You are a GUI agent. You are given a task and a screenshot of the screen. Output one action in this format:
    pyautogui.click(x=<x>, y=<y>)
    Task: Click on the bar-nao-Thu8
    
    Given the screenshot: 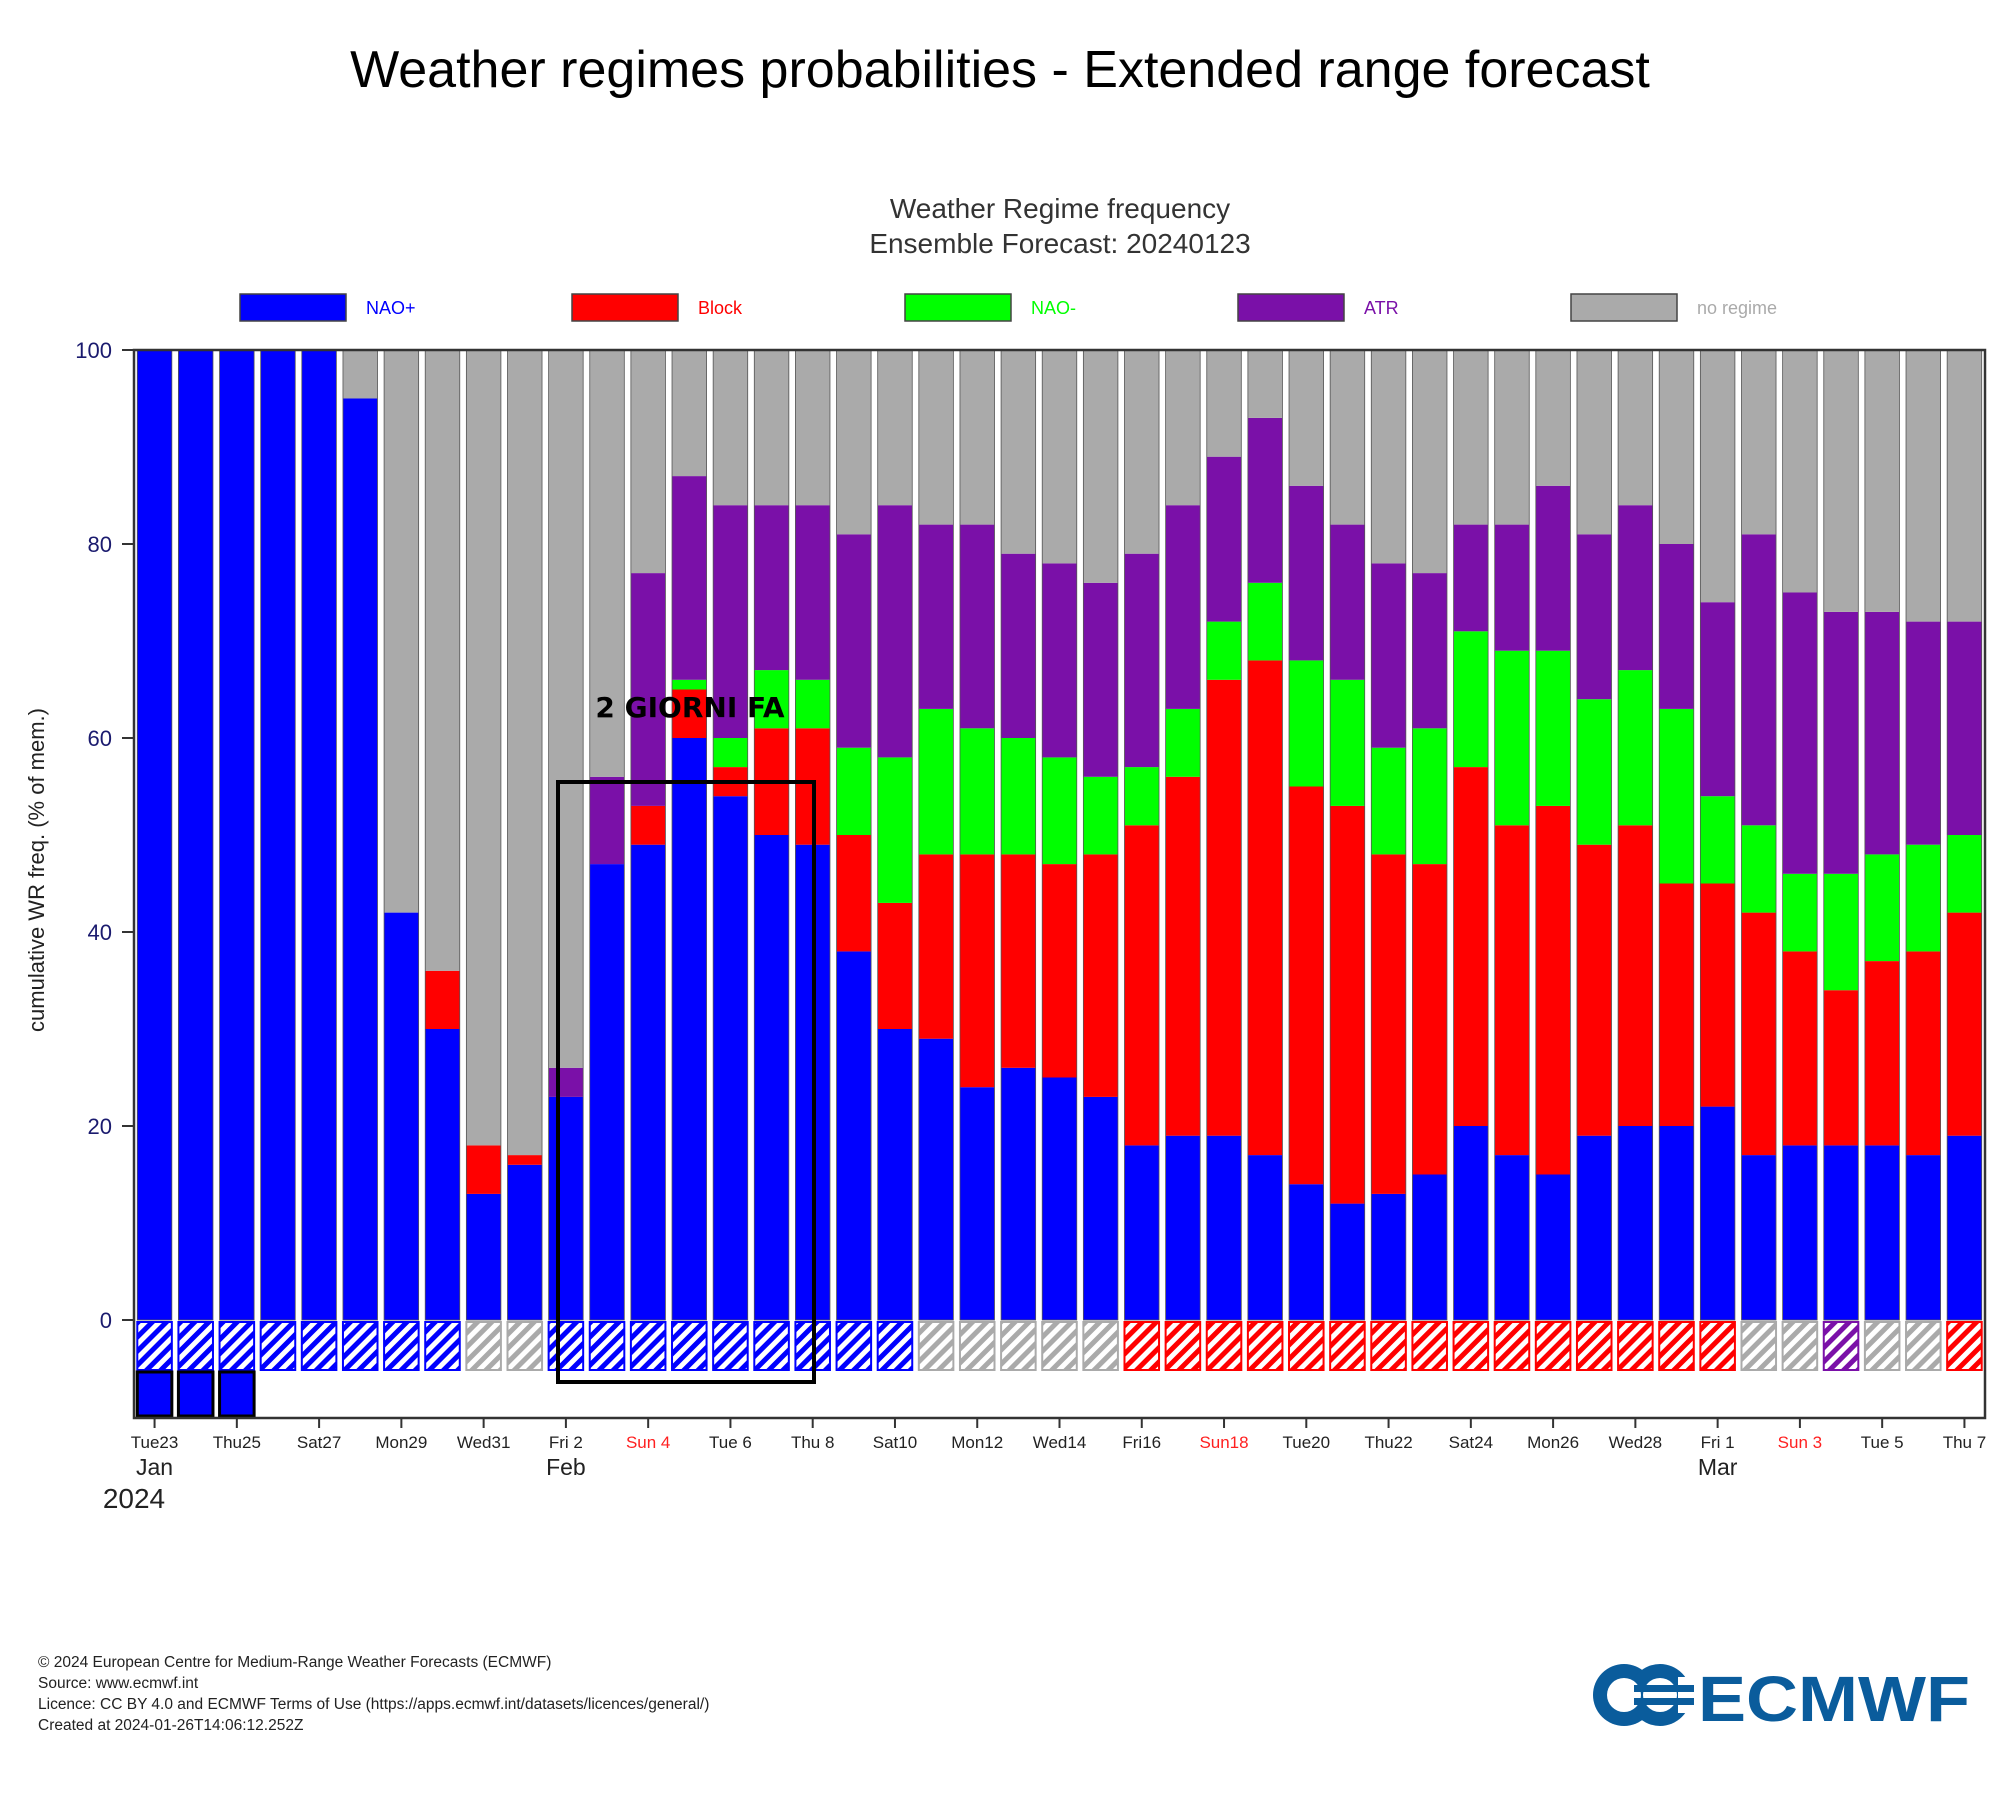 What is the action you would take?
    pyautogui.click(x=812, y=704)
    